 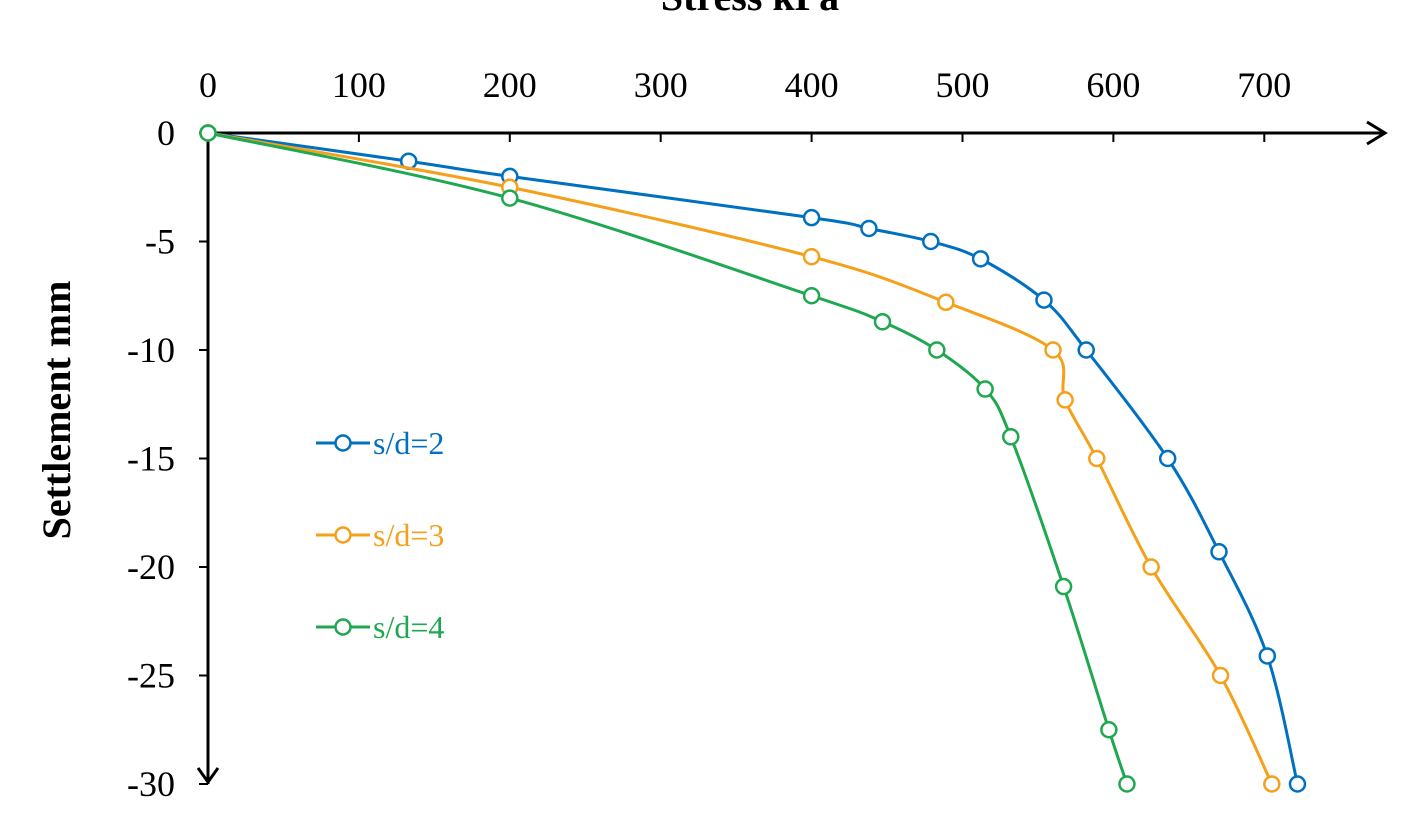 I want to click on chart-title: Stress kPa, so click(x=750, y=9).